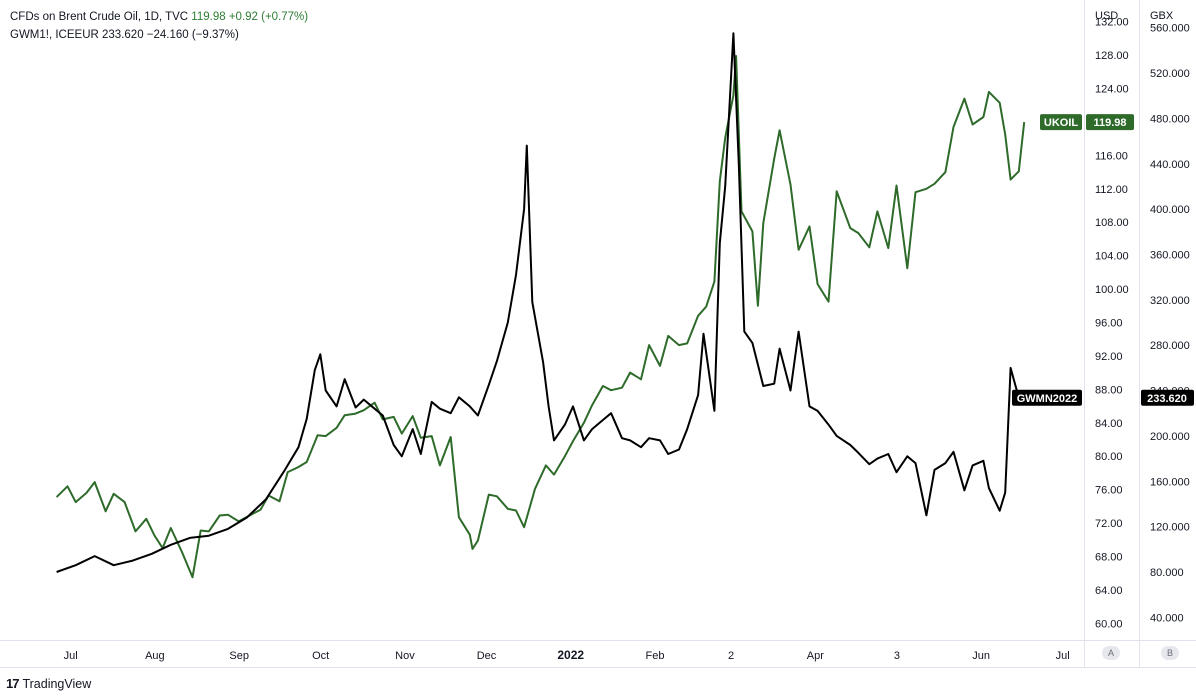 The image size is (1196, 697). Describe the element at coordinates (1170, 528) in the screenshot. I see `gbx-tick-label: 120.000` at that location.